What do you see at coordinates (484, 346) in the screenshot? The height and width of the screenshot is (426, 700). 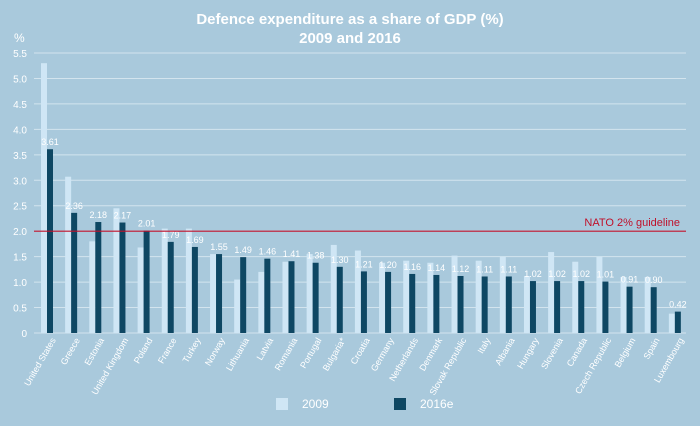 I see `x-tick-label-italy: Italy` at bounding box center [484, 346].